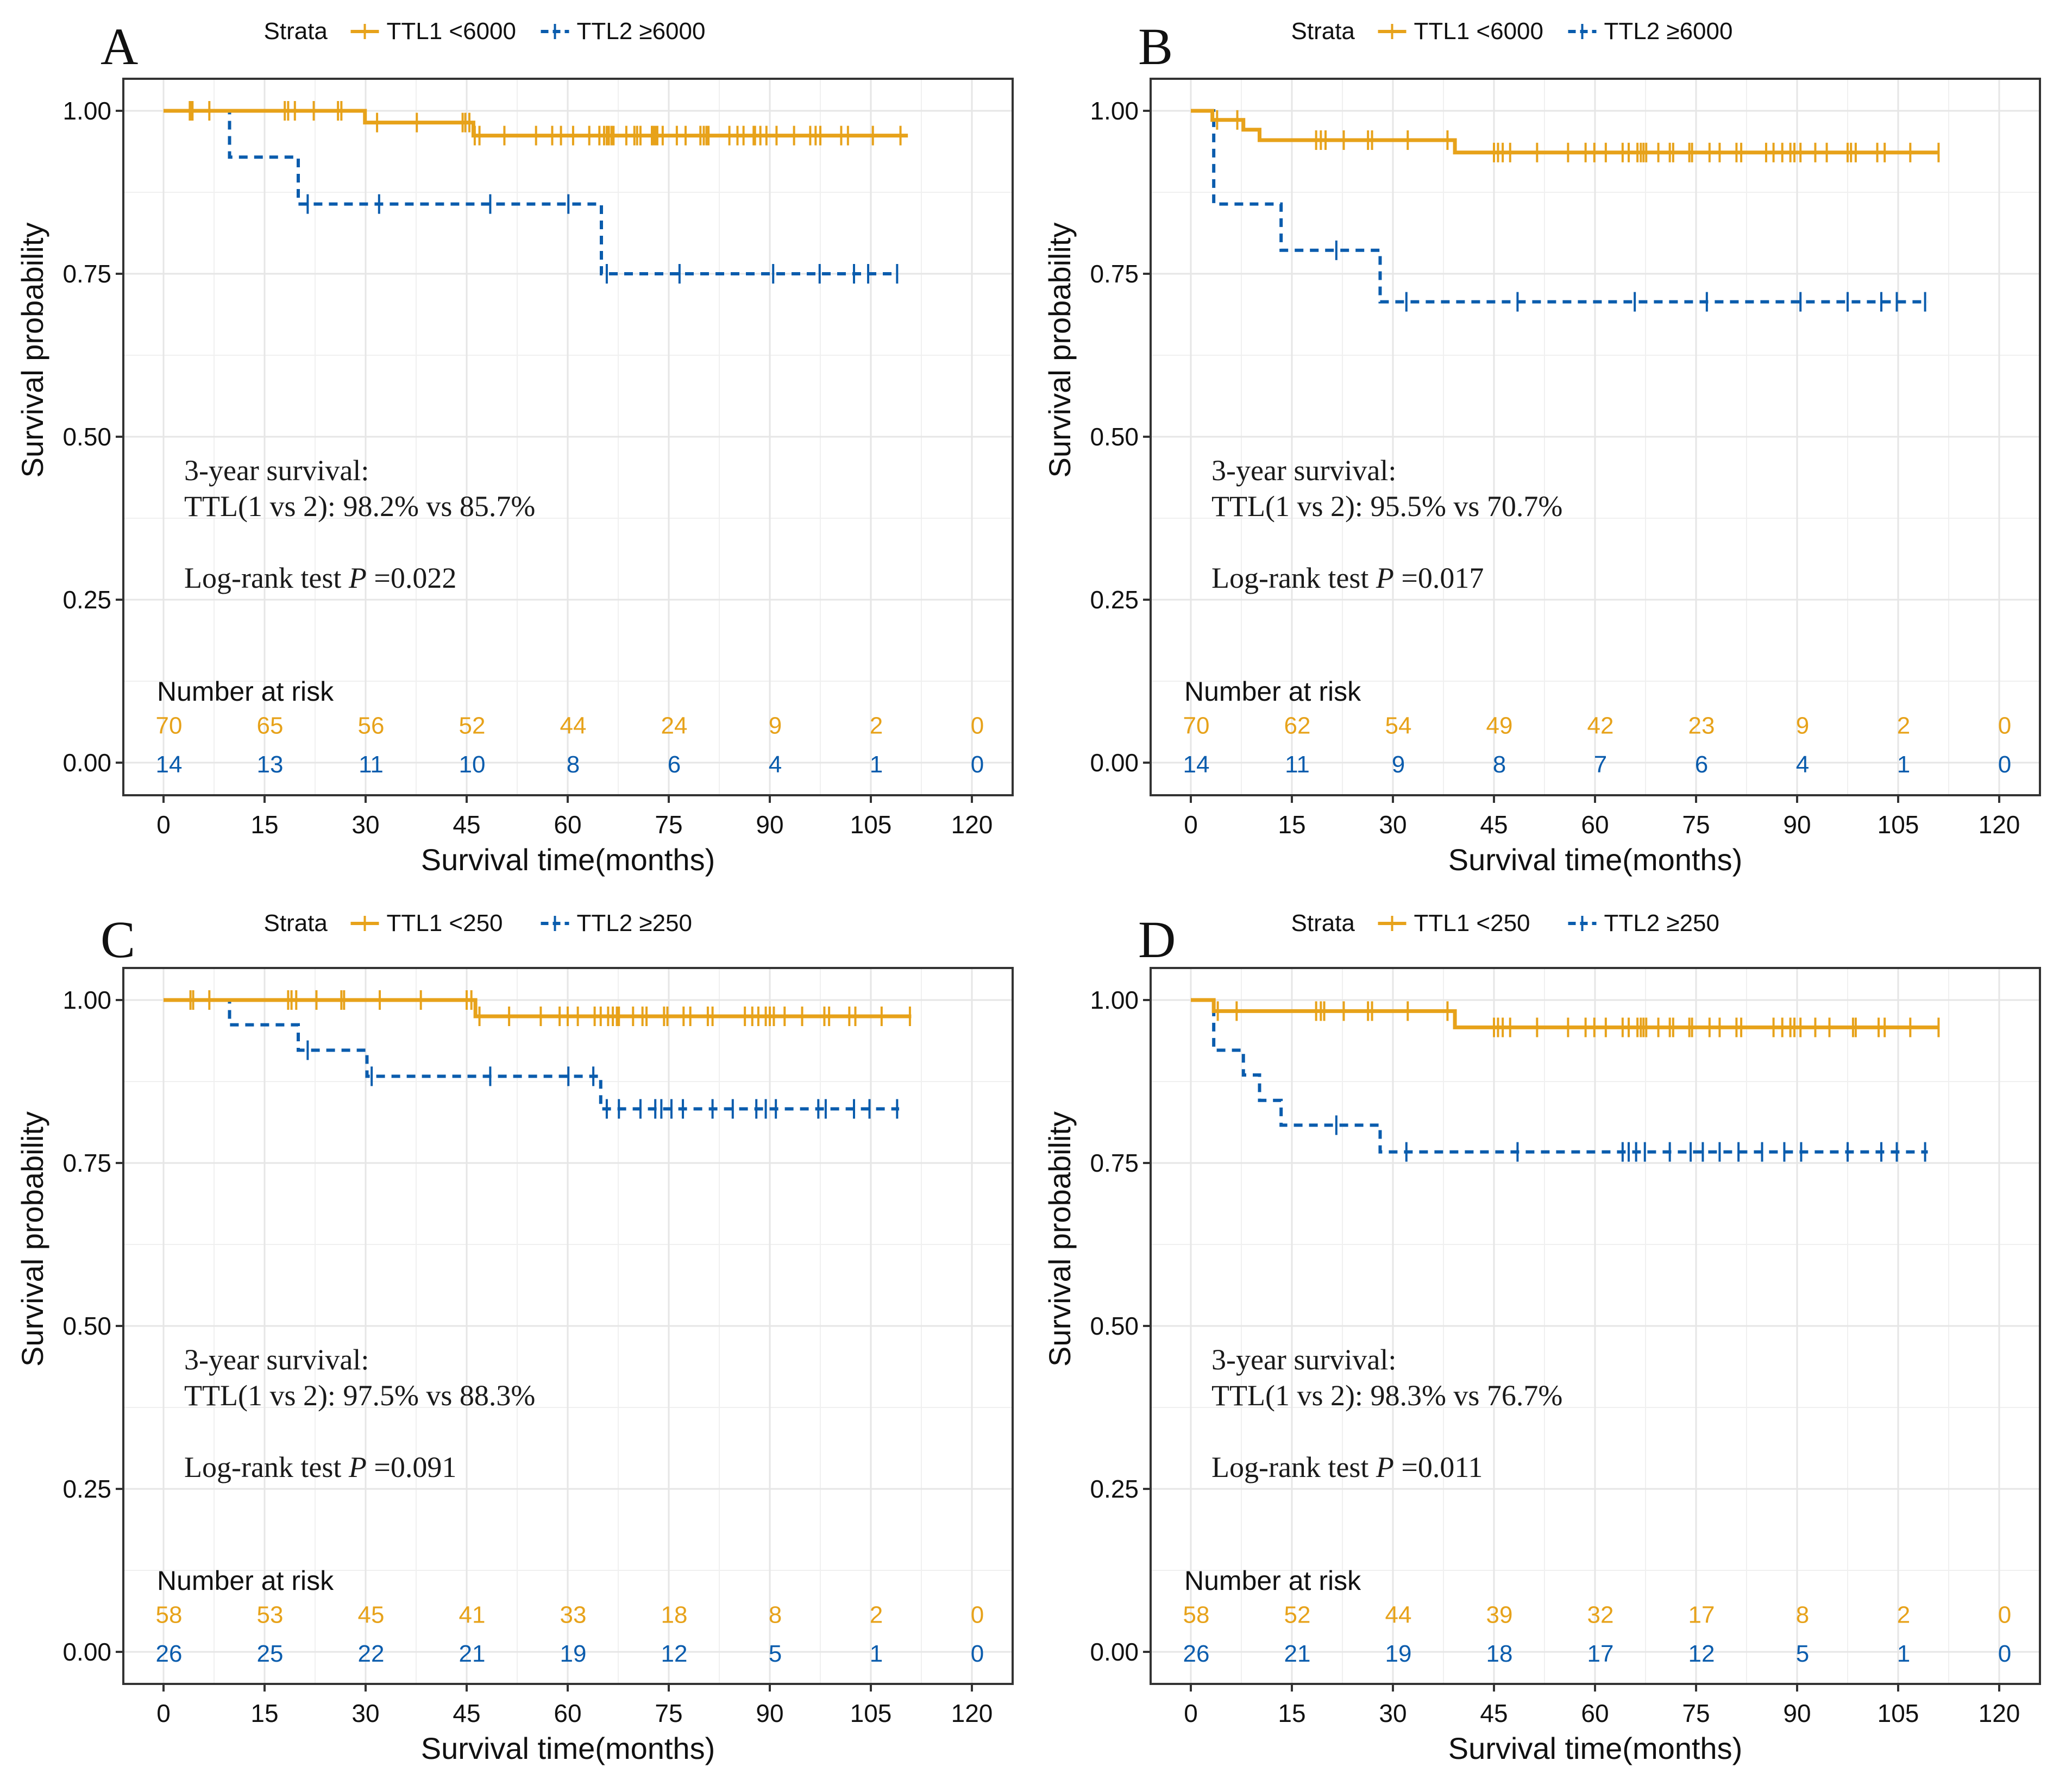 Image resolution: width=2072 pixels, height=1773 pixels. Describe the element at coordinates (1499, 725) in the screenshot. I see `risk-count-group1: 49` at that location.